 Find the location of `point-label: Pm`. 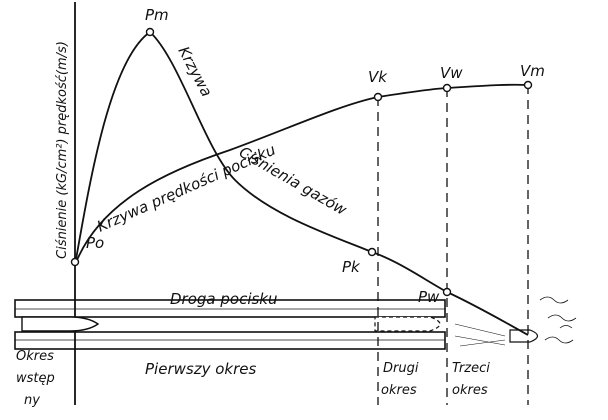

point-label: Pm is located at coordinates (157, 15).